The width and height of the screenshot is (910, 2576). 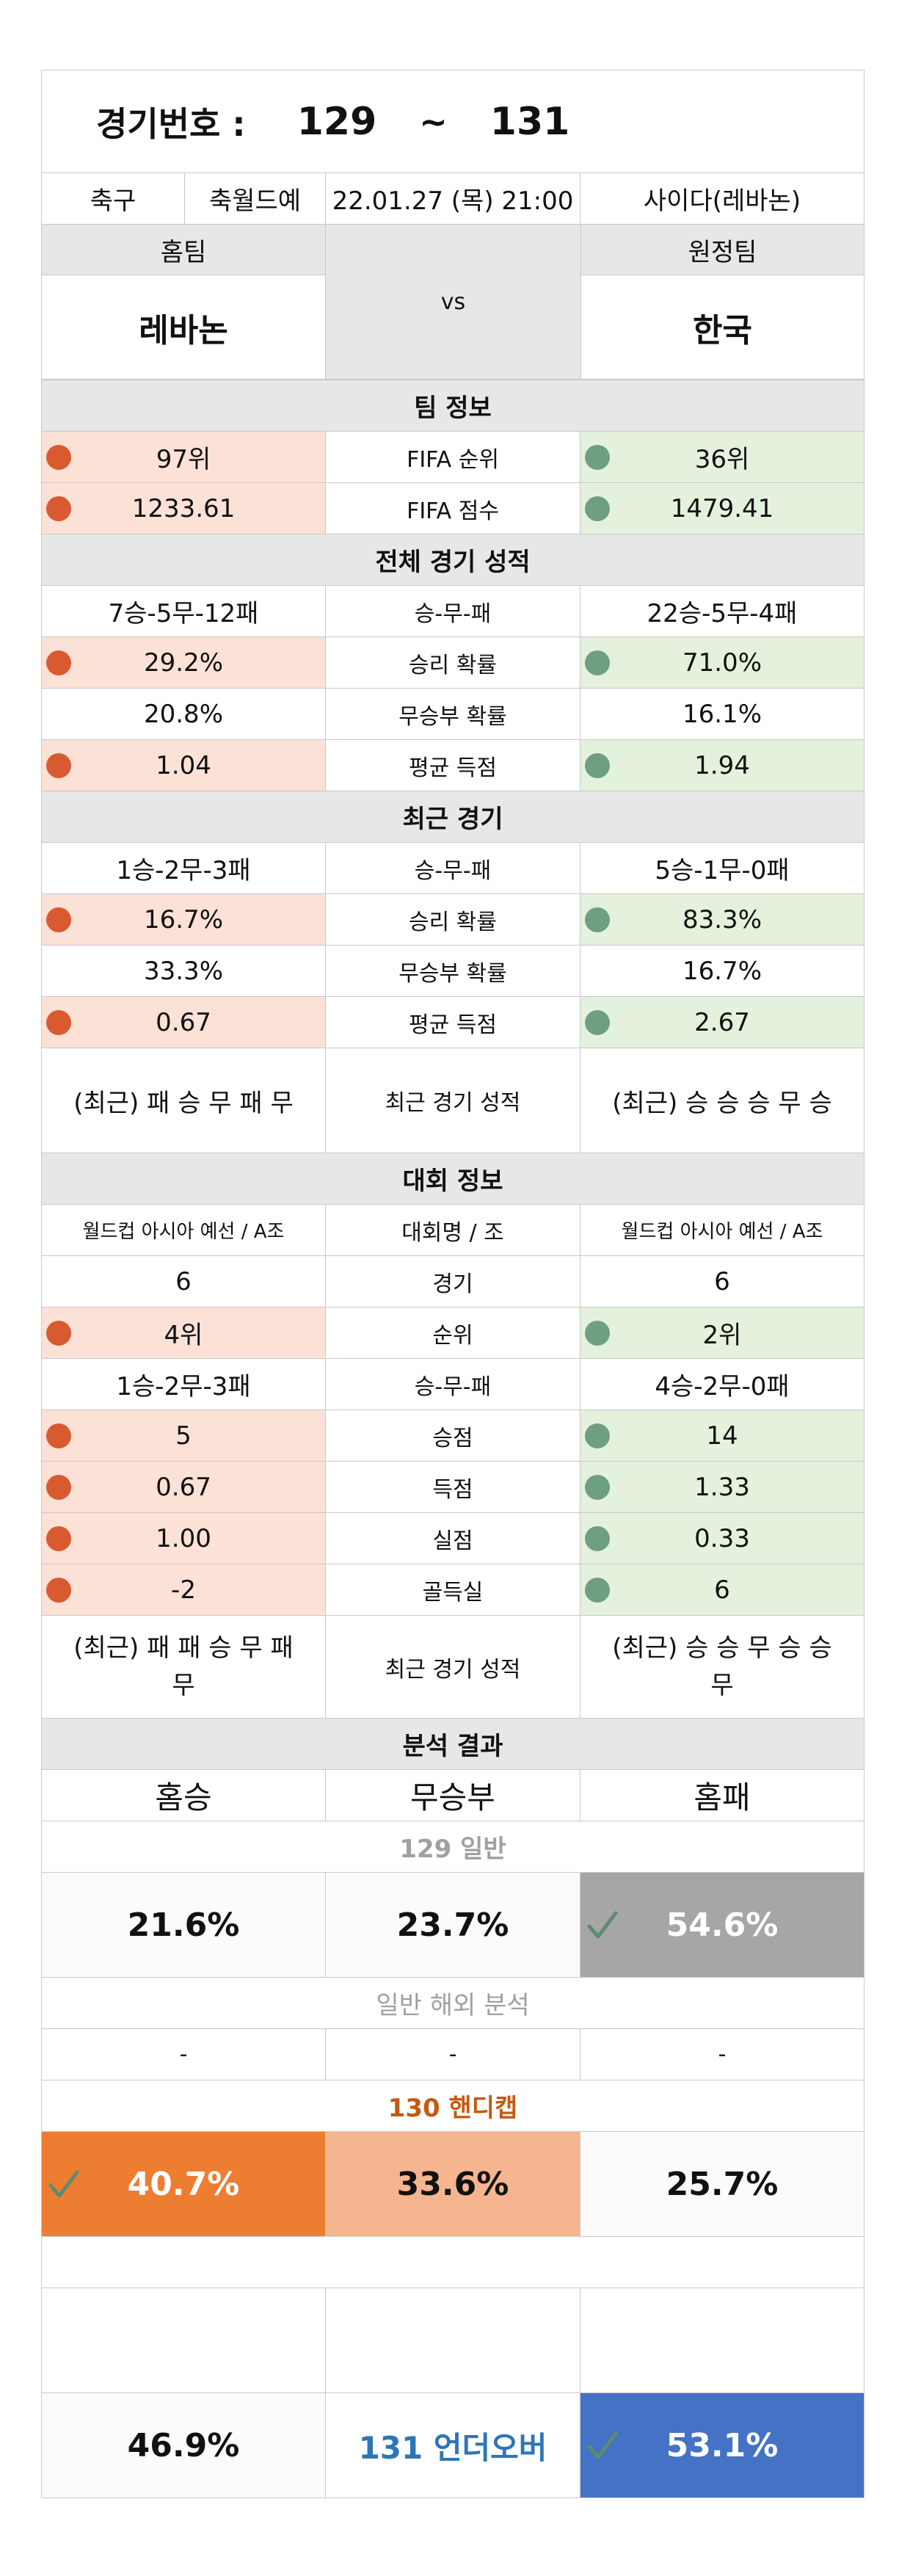 I want to click on overseas-title: 일반 해외 분석, so click(x=452, y=2003).